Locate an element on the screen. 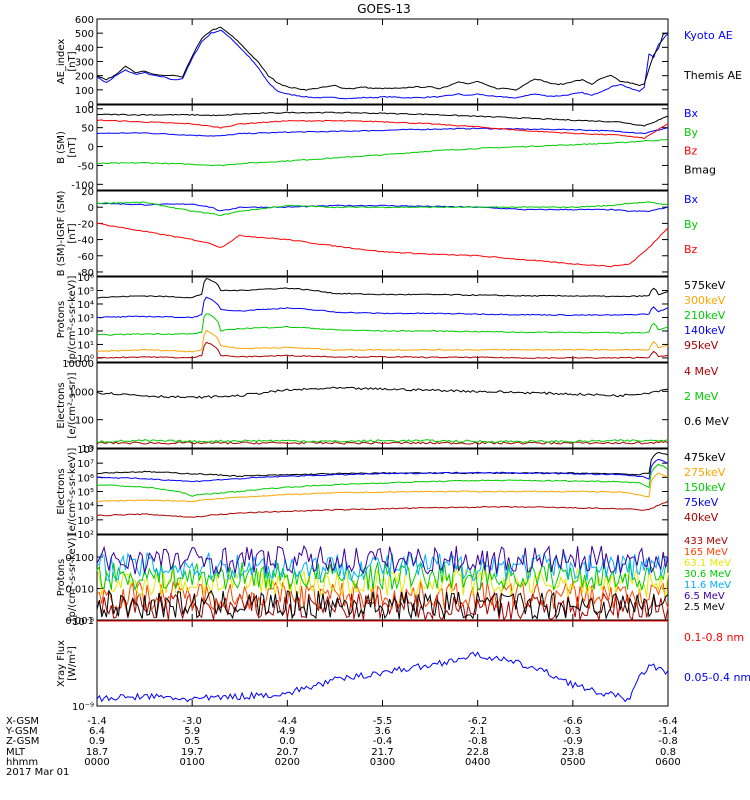 This screenshot has height=800, width=750. x-value-hhmm: 0200 is located at coordinates (287, 762).